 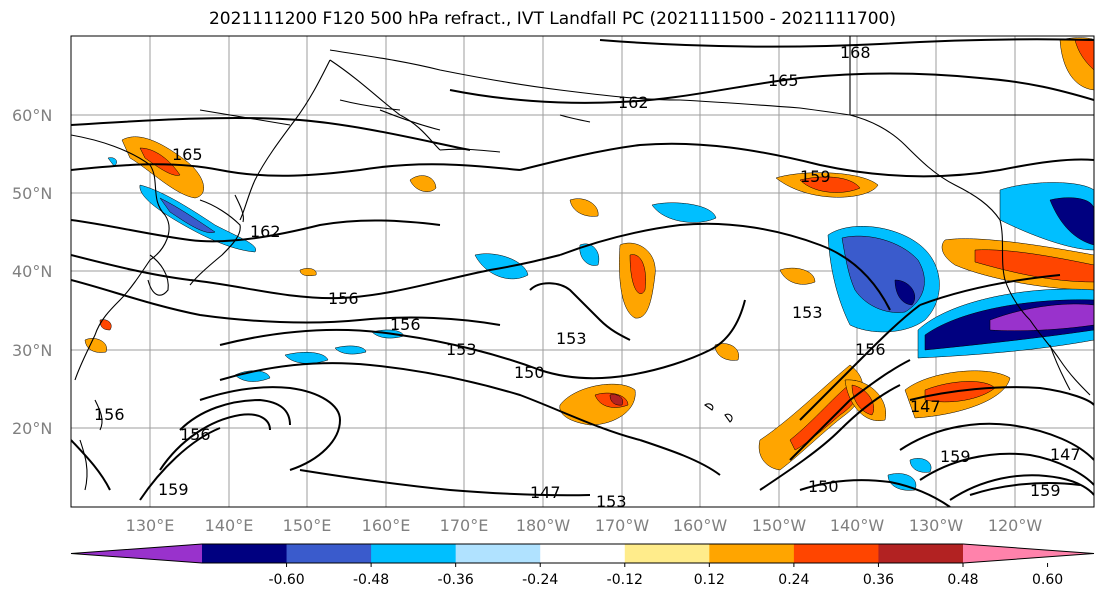 I want to click on lon-label: 130°E, so click(x=150, y=525).